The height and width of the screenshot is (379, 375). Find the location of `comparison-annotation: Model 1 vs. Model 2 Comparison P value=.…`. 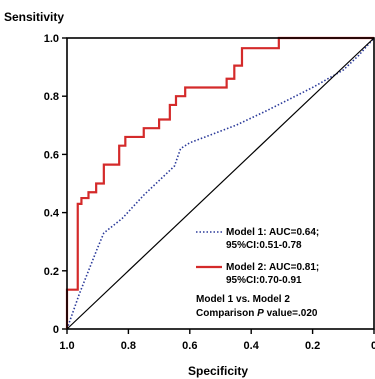

comparison-annotation: Model 1 vs. Model 2 Comparison P value=.… is located at coordinates (257, 306).